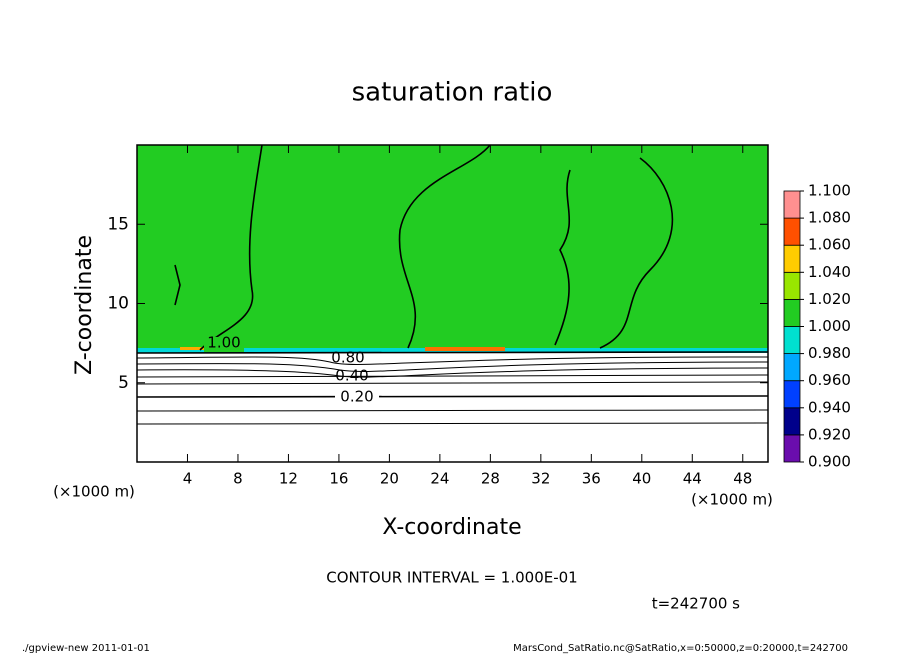  What do you see at coordinates (641, 479) in the screenshot?
I see `x-tick-label: 40` at bounding box center [641, 479].